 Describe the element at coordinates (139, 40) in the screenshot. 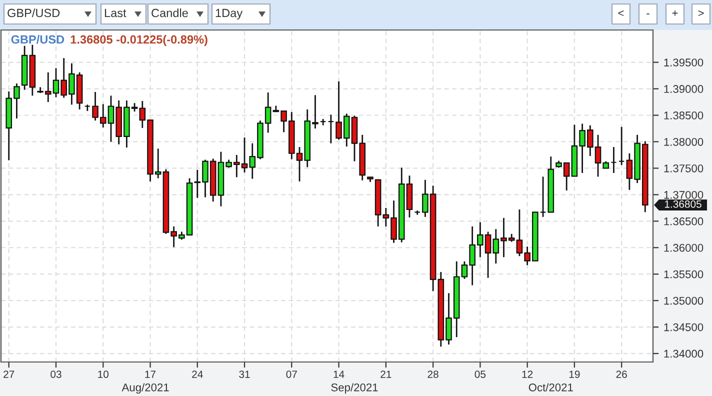

I see `chart-subtitle: 1.36805 -0.01225(-0.89%)` at that location.